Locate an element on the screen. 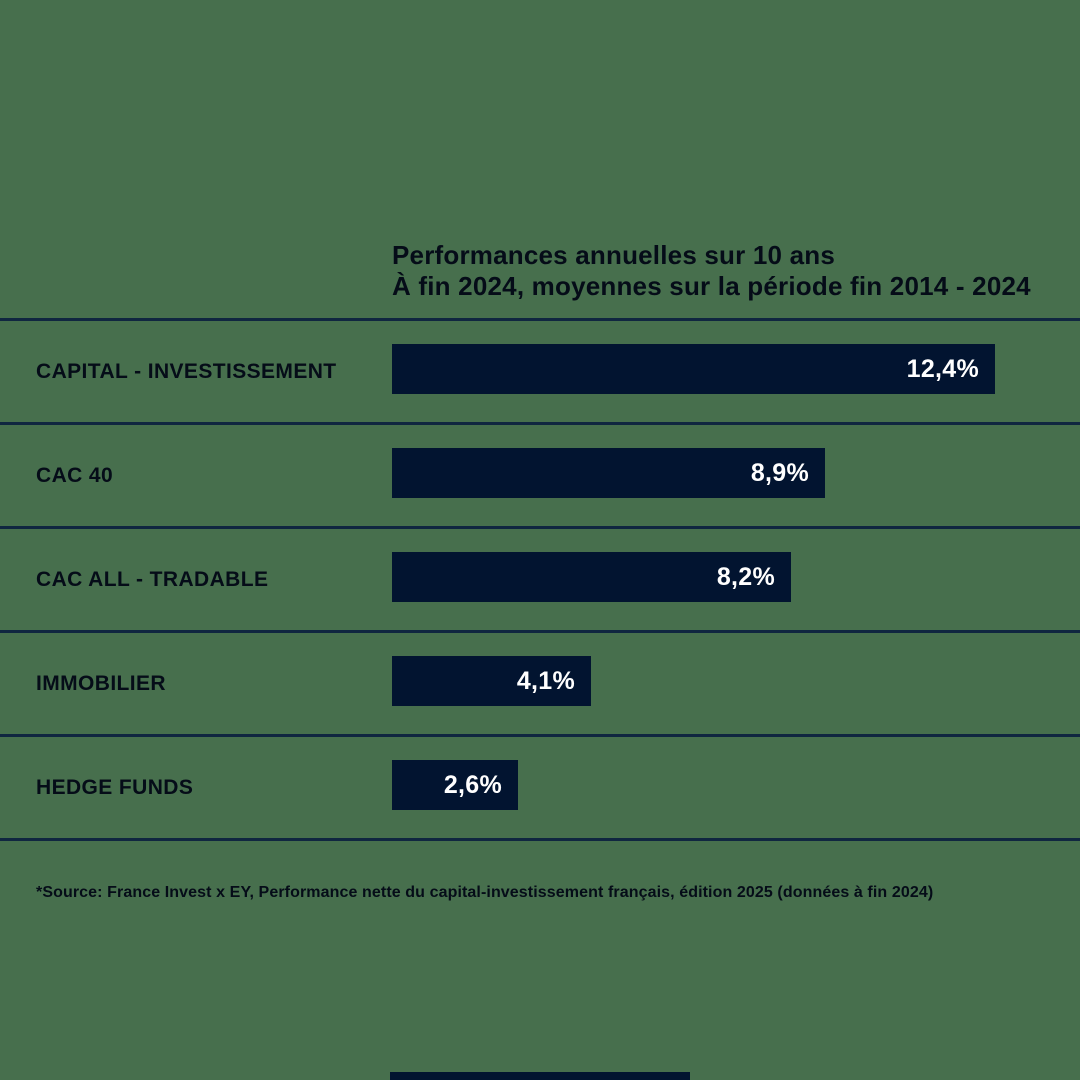 The image size is (1080, 1080). value-label: 8,2% is located at coordinates (745, 576).